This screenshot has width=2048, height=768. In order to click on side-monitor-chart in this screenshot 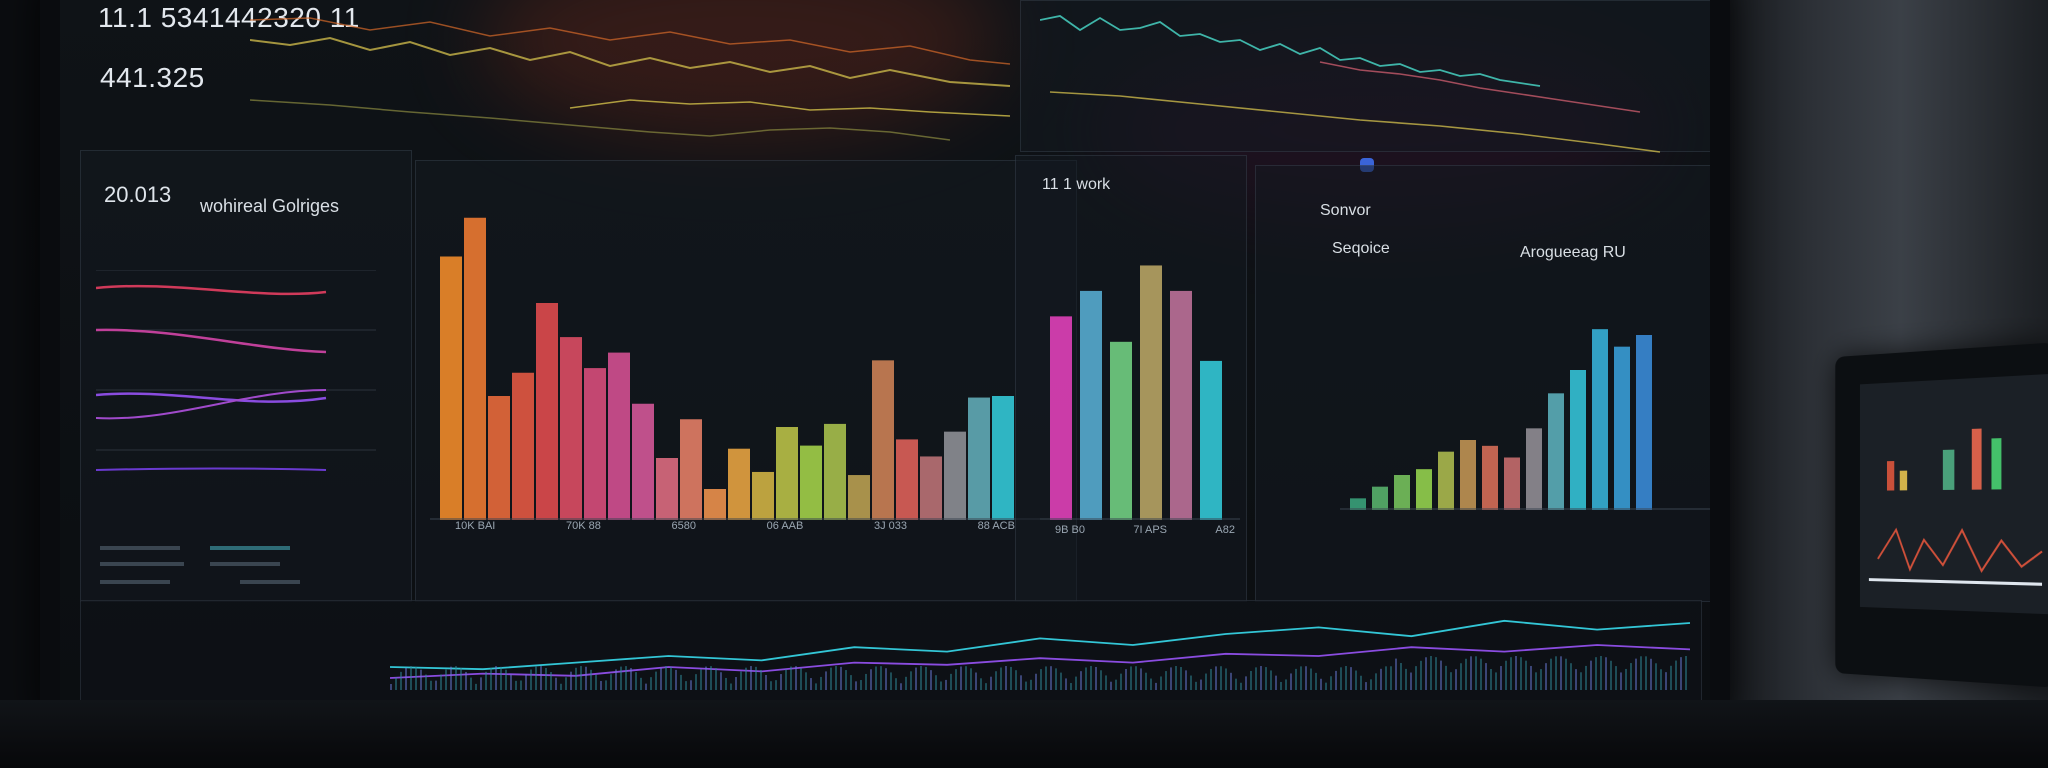, I will do `click(1958, 507)`.